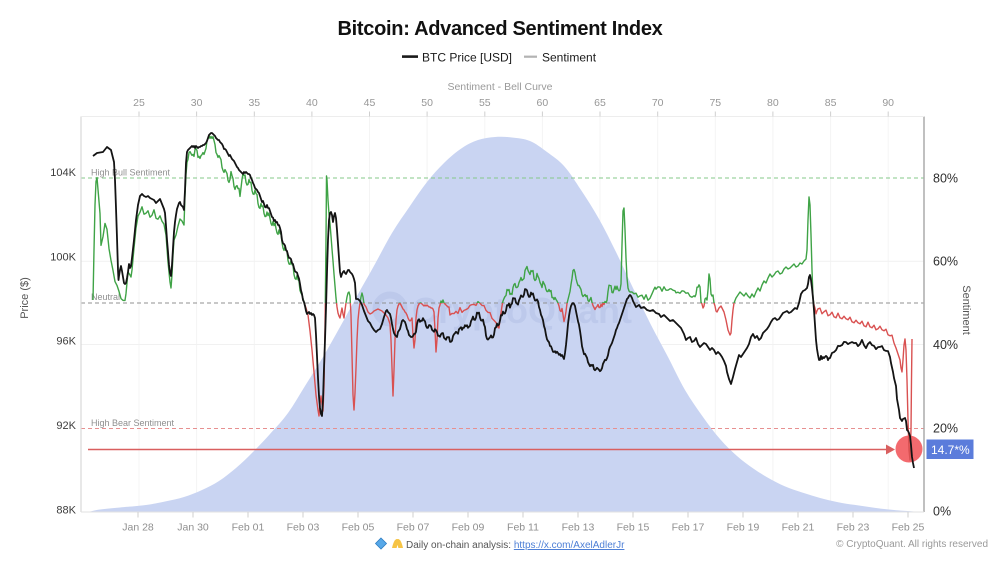 This screenshot has height=562, width=1000. I want to click on svg-text: Feb 13, so click(578, 528).